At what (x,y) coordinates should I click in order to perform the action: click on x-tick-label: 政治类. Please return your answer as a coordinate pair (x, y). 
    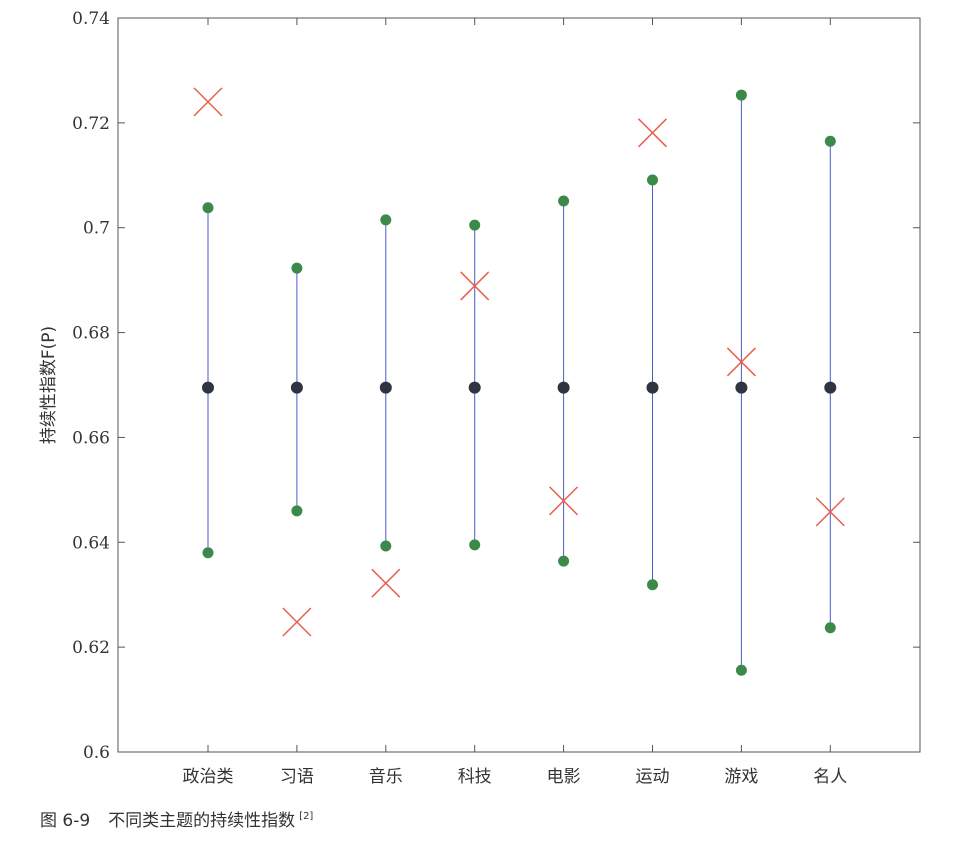
    Looking at the image, I should click on (208, 777).